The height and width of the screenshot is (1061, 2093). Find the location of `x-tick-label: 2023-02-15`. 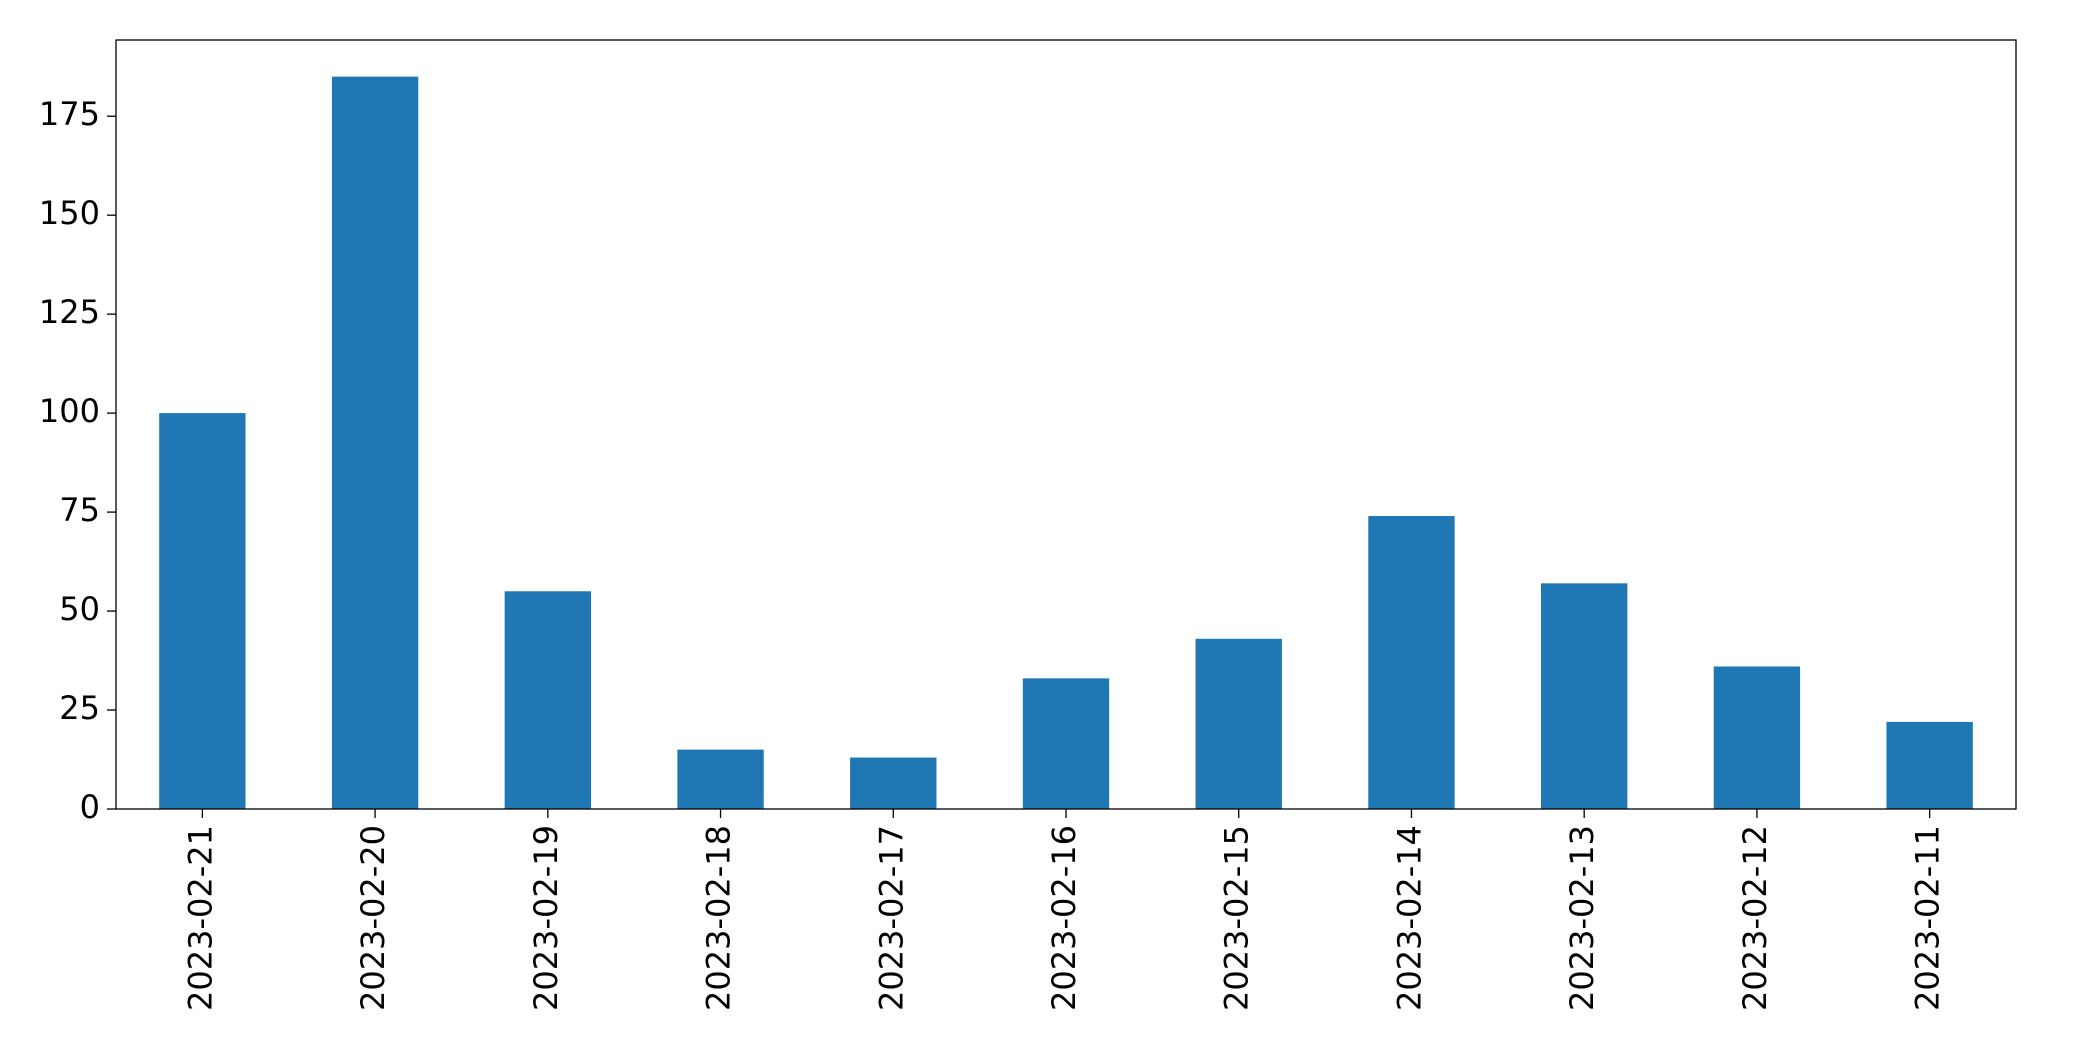

x-tick-label: 2023-02-15 is located at coordinates (1237, 918).